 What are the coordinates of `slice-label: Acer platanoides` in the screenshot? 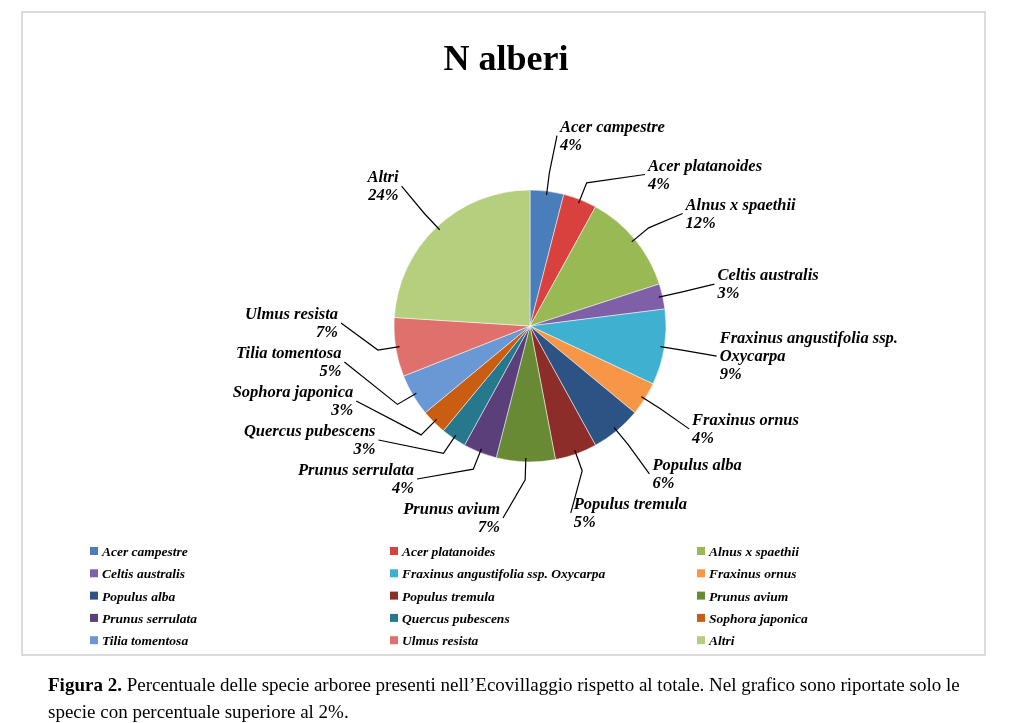 It's located at (704, 165).